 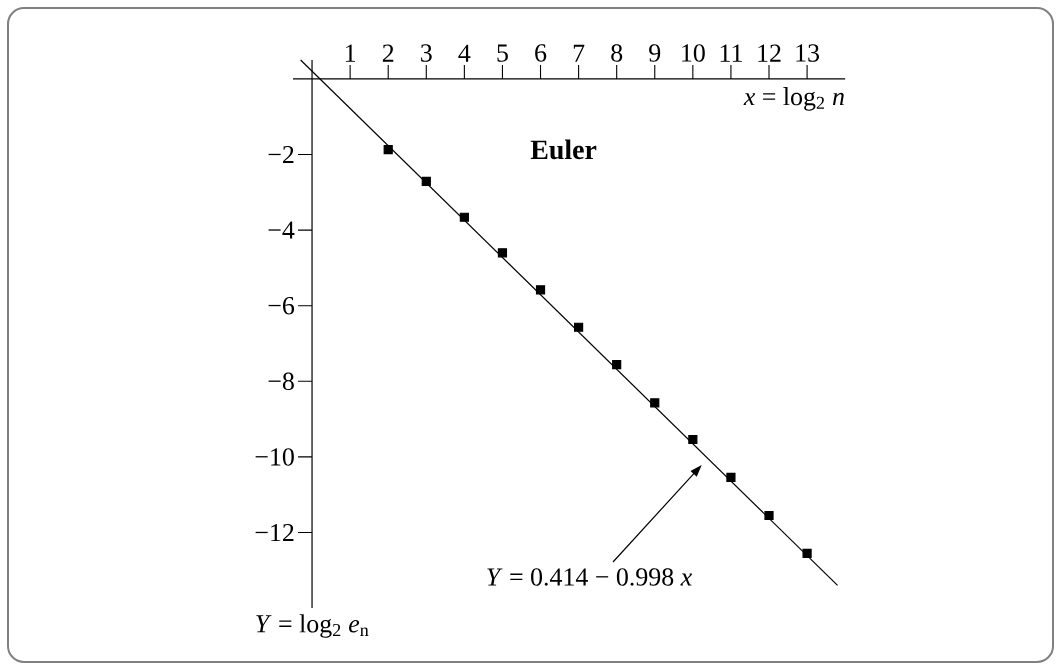 What do you see at coordinates (617, 53) in the screenshot?
I see `x-tick-label: 8` at bounding box center [617, 53].